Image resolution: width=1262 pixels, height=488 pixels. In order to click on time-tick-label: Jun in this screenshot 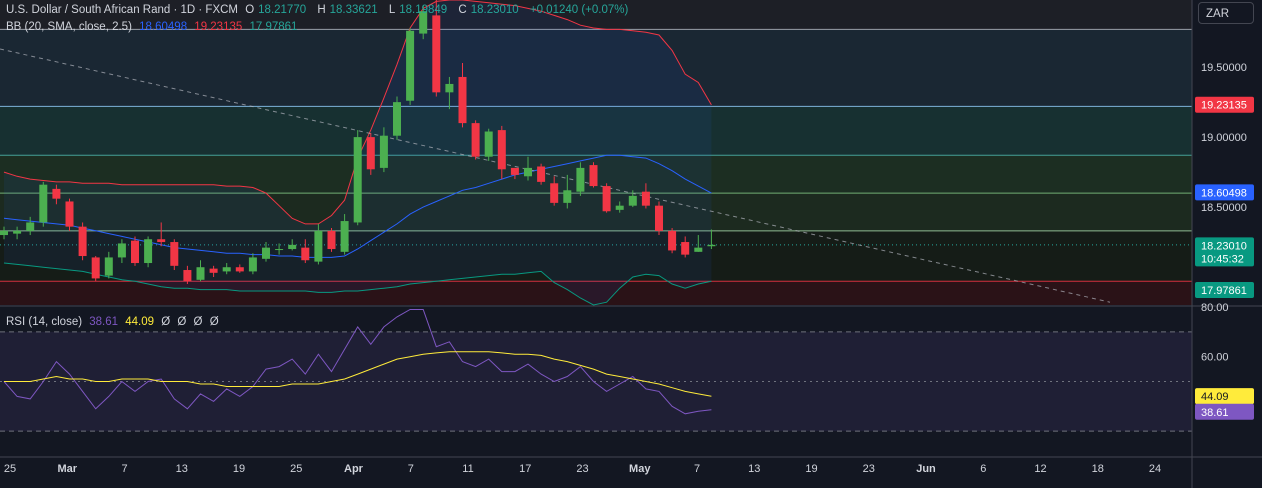, I will do `click(926, 469)`.